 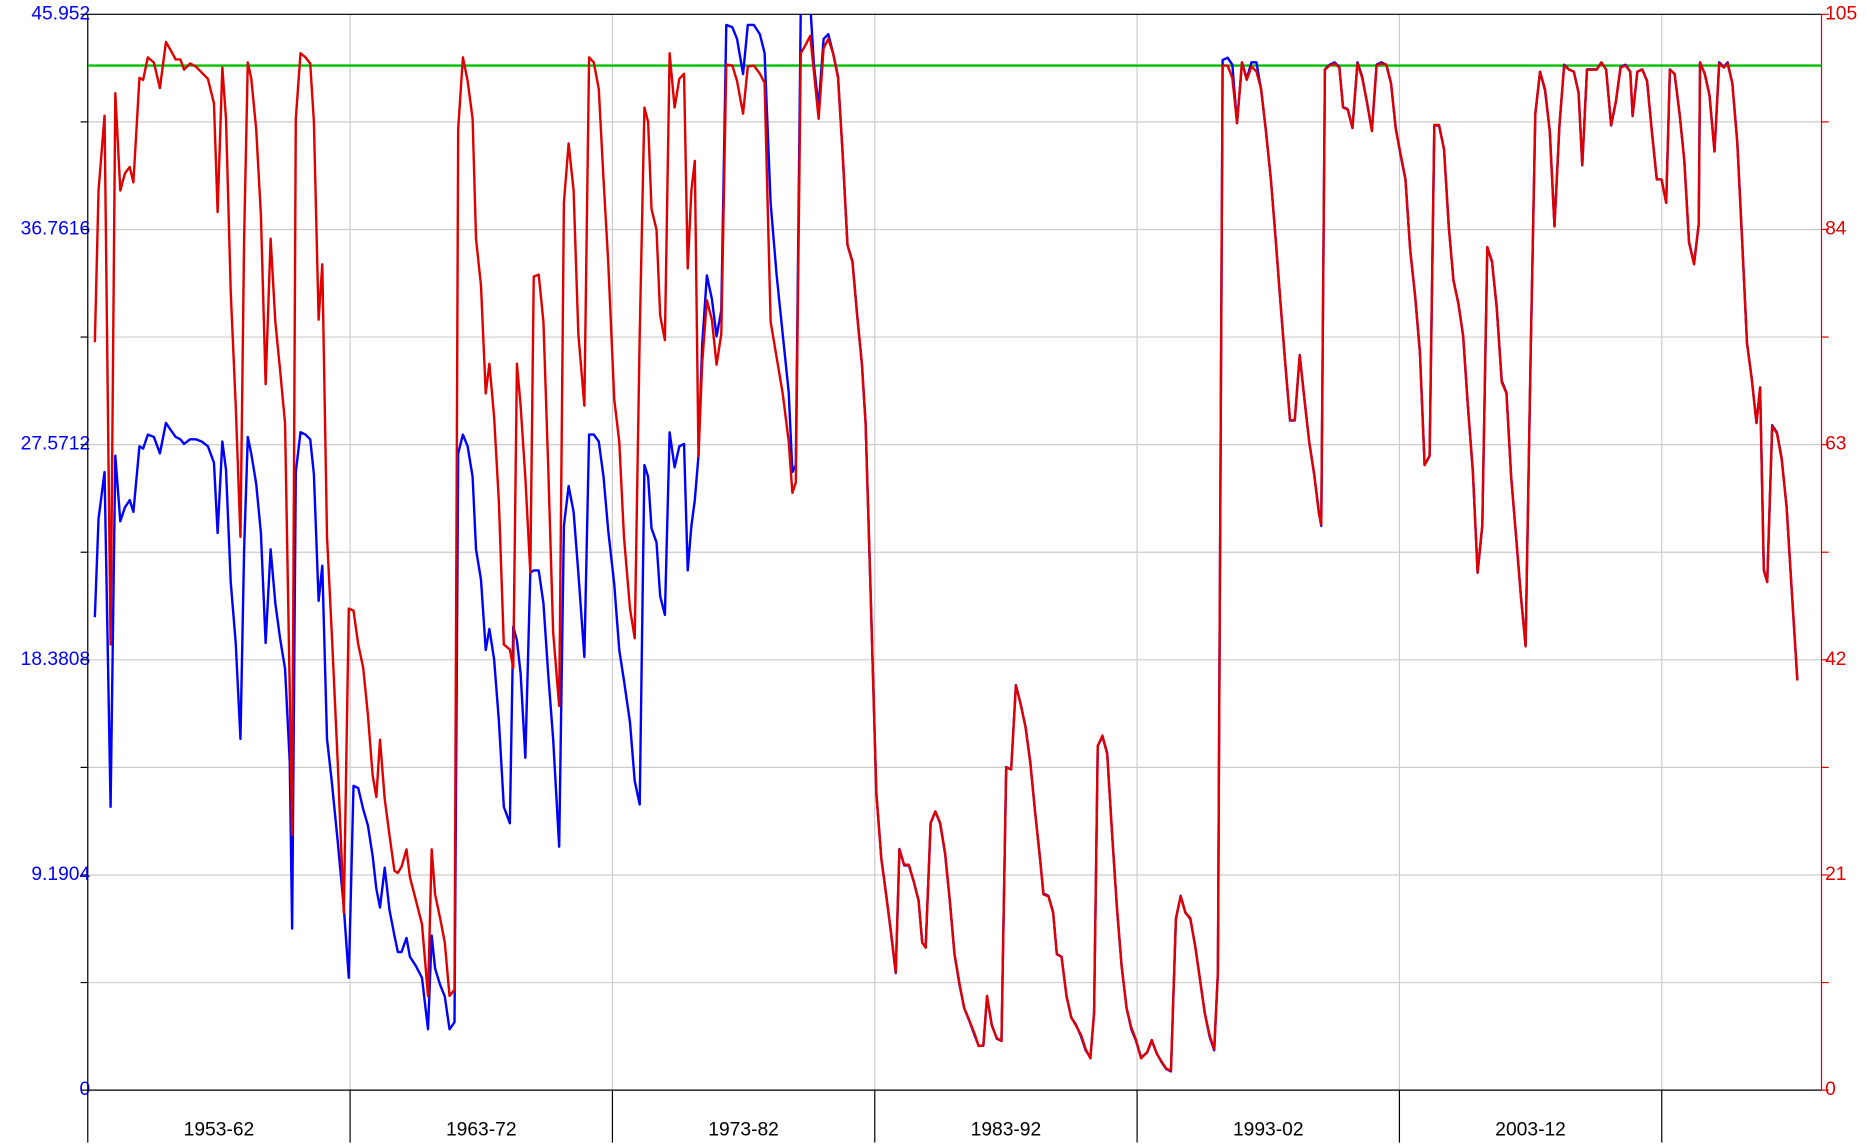 What do you see at coordinates (1006, 1130) in the screenshot?
I see `x-tick-label: 1983-92` at bounding box center [1006, 1130].